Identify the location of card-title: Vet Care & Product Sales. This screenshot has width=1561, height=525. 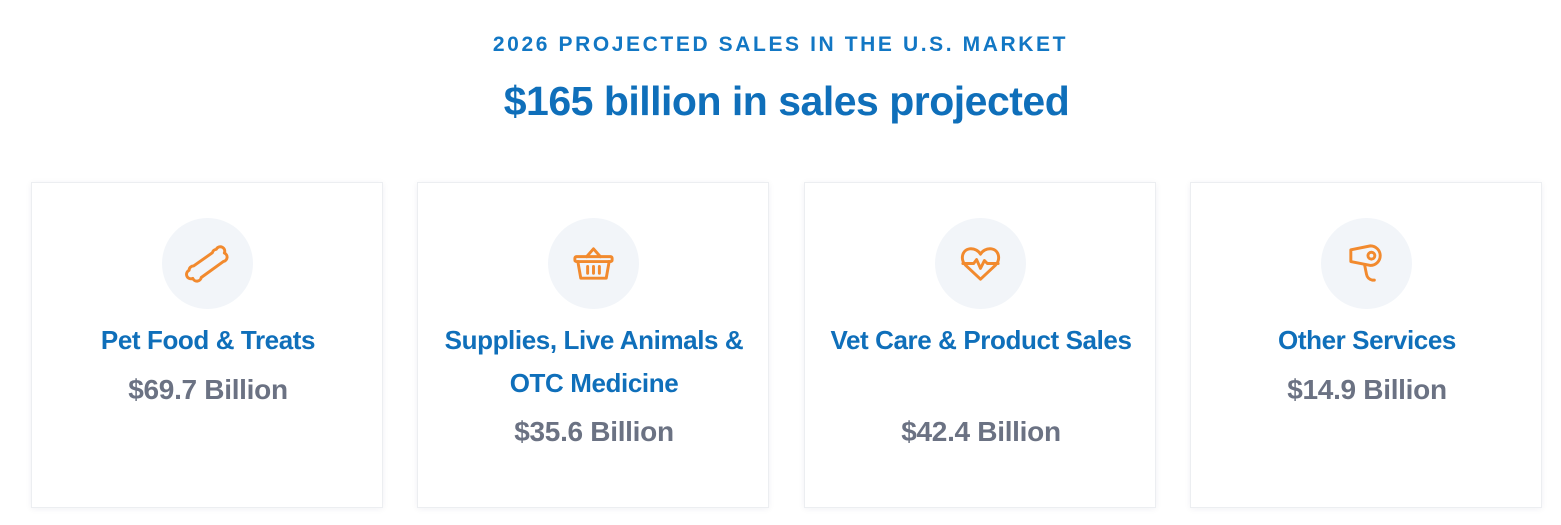
(981, 340).